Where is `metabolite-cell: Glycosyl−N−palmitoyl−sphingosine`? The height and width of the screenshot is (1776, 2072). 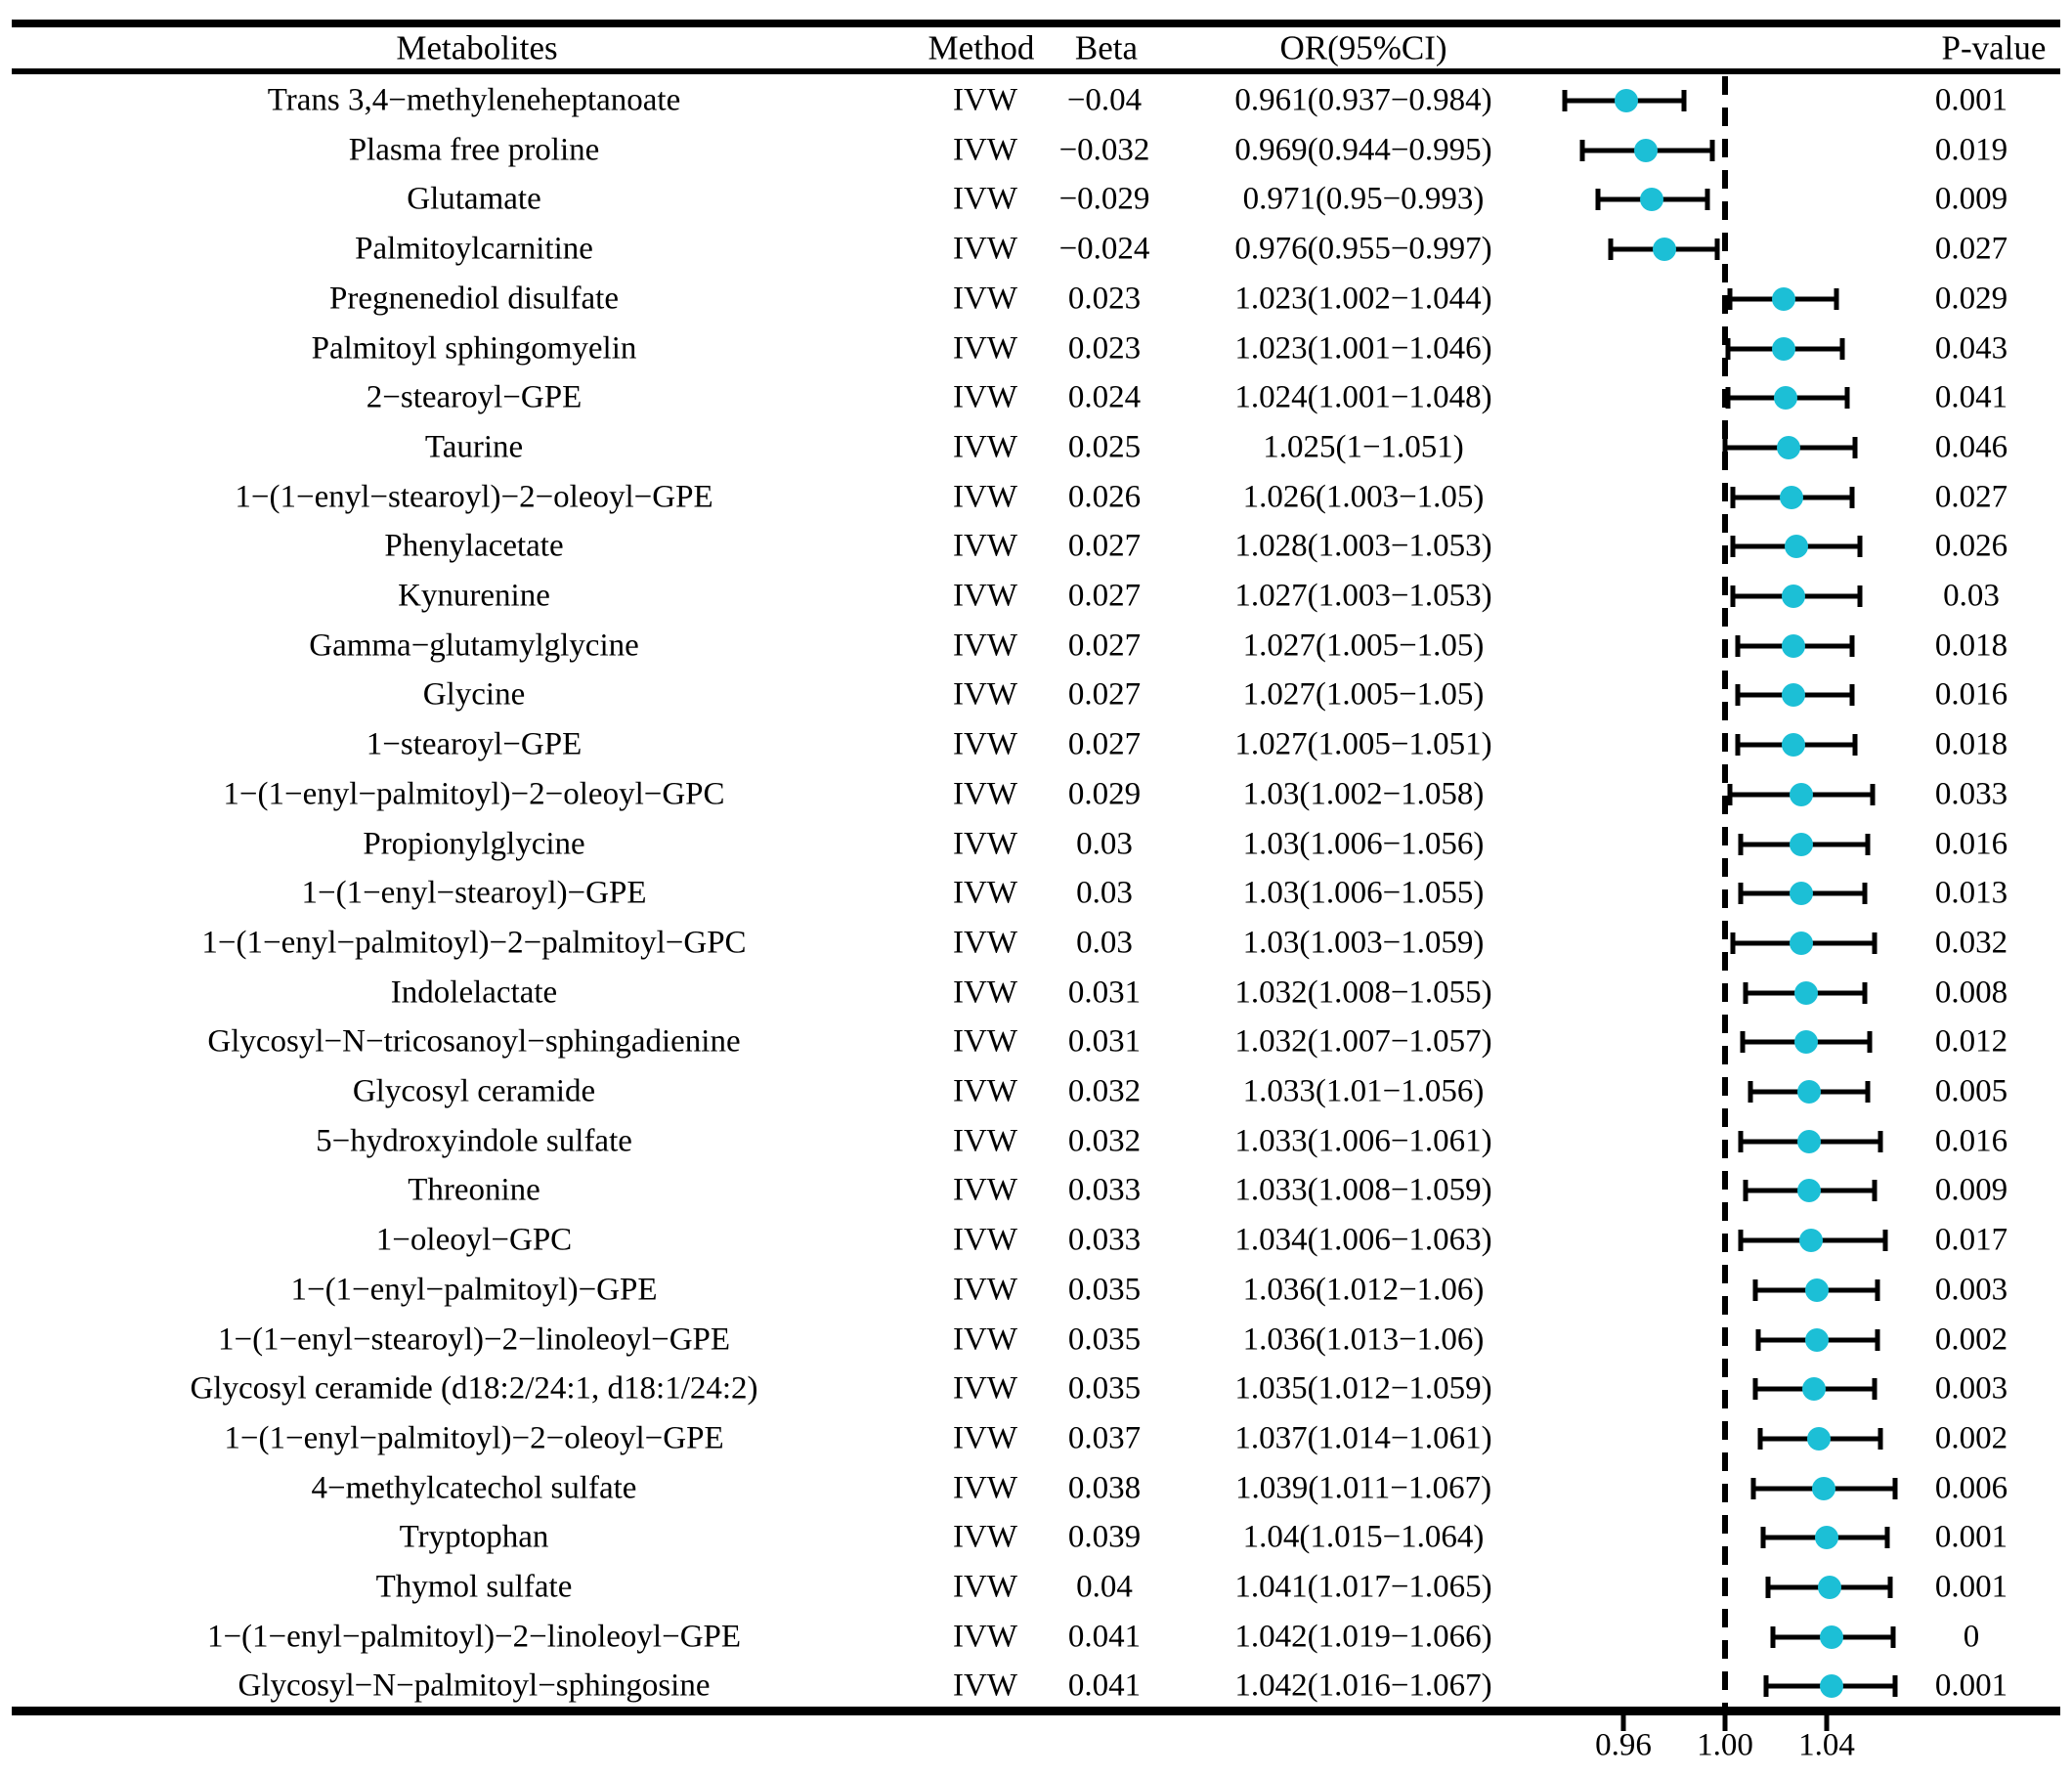
metabolite-cell: Glycosyl−N−palmitoyl−sphingosine is located at coordinates (474, 1686).